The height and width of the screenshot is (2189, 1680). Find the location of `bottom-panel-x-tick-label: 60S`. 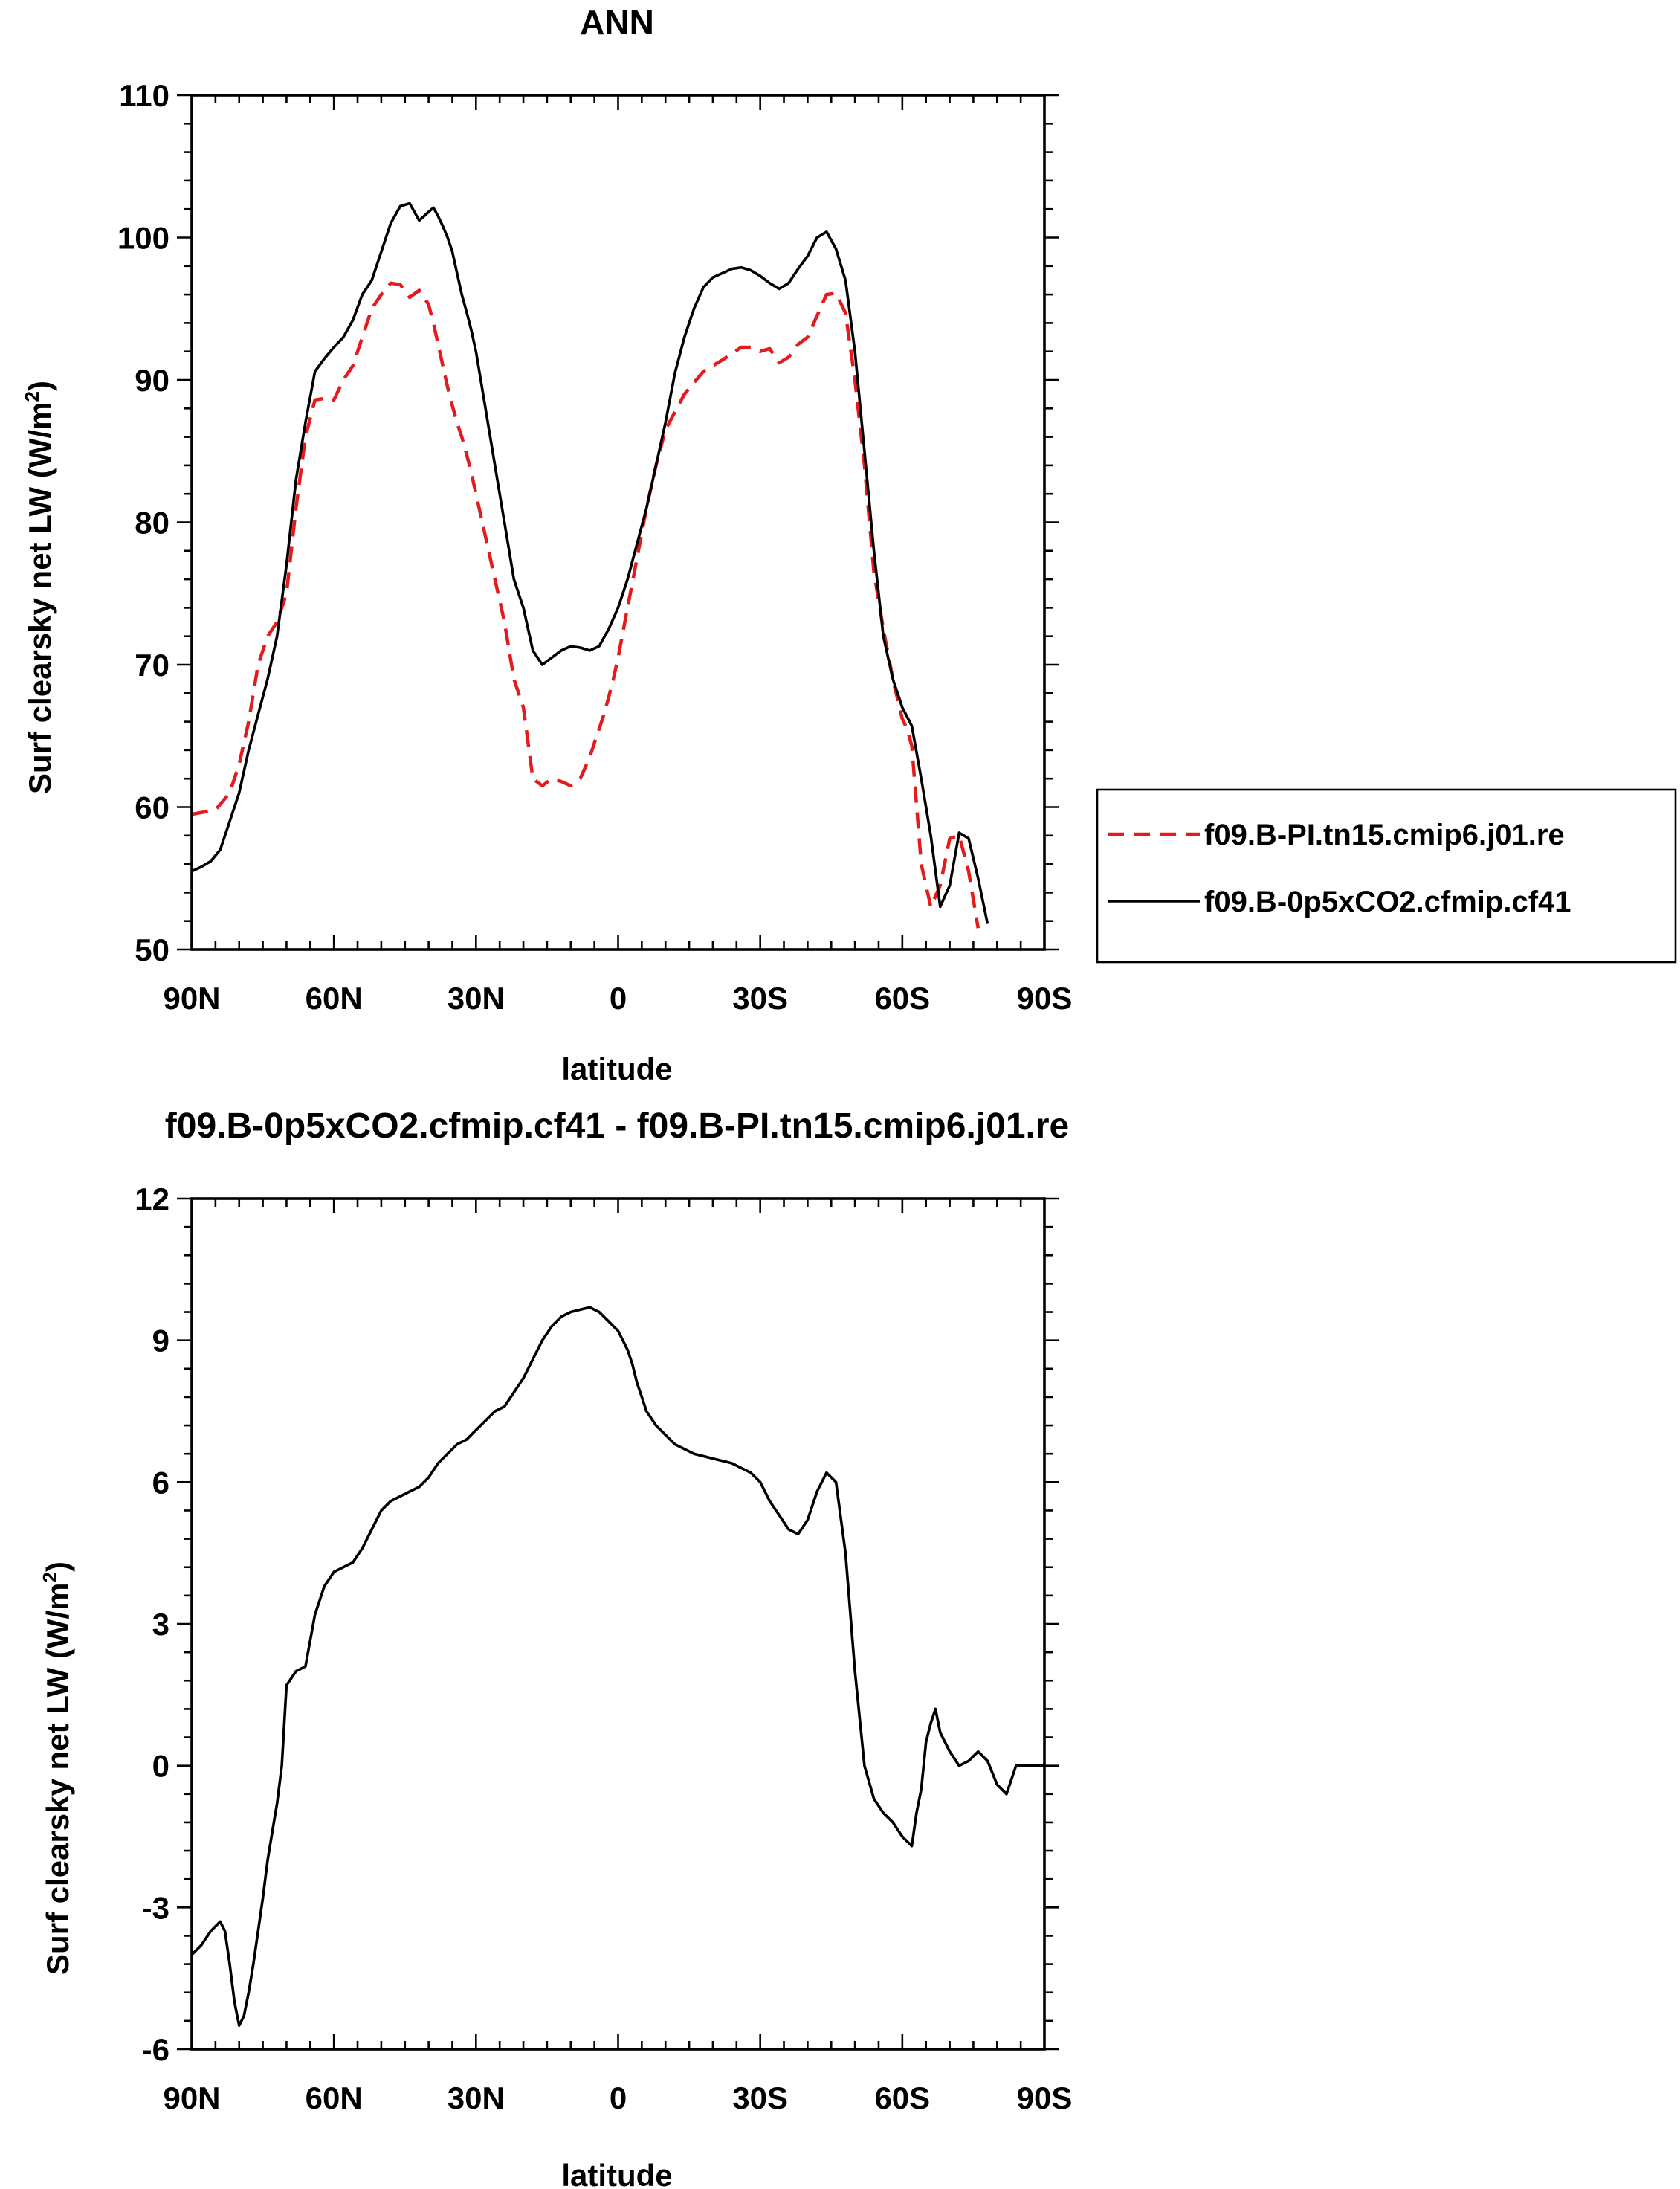

bottom-panel-x-tick-label: 60S is located at coordinates (902, 2097).